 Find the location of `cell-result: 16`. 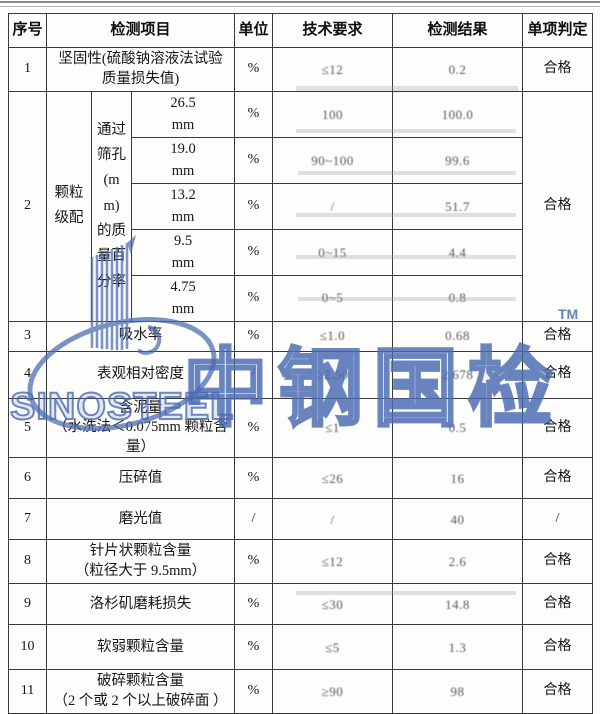

cell-result: 16 is located at coordinates (457, 478).